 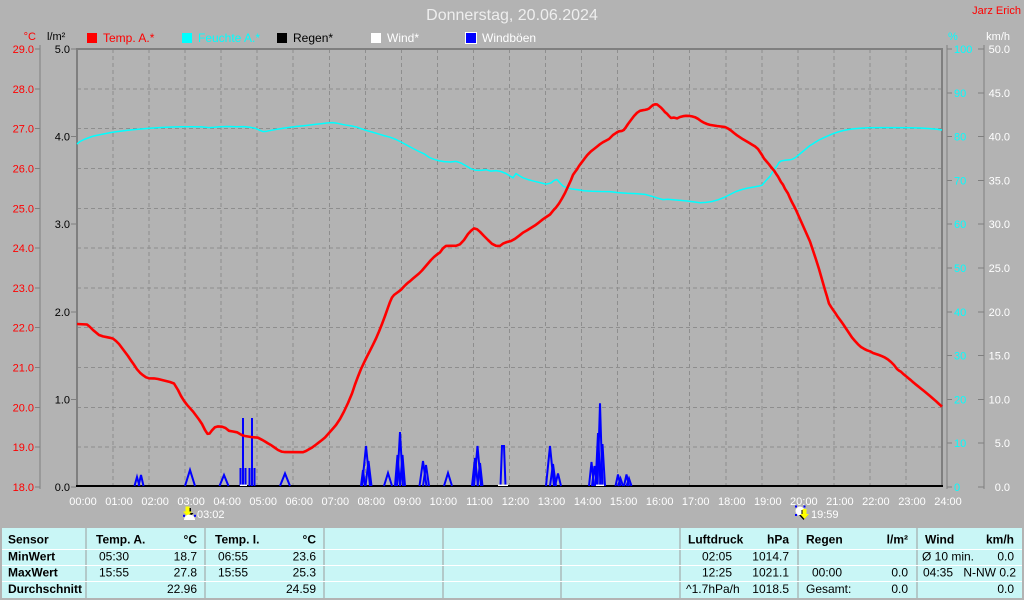 I want to click on svg-text: 19.0, so click(x=23, y=448).